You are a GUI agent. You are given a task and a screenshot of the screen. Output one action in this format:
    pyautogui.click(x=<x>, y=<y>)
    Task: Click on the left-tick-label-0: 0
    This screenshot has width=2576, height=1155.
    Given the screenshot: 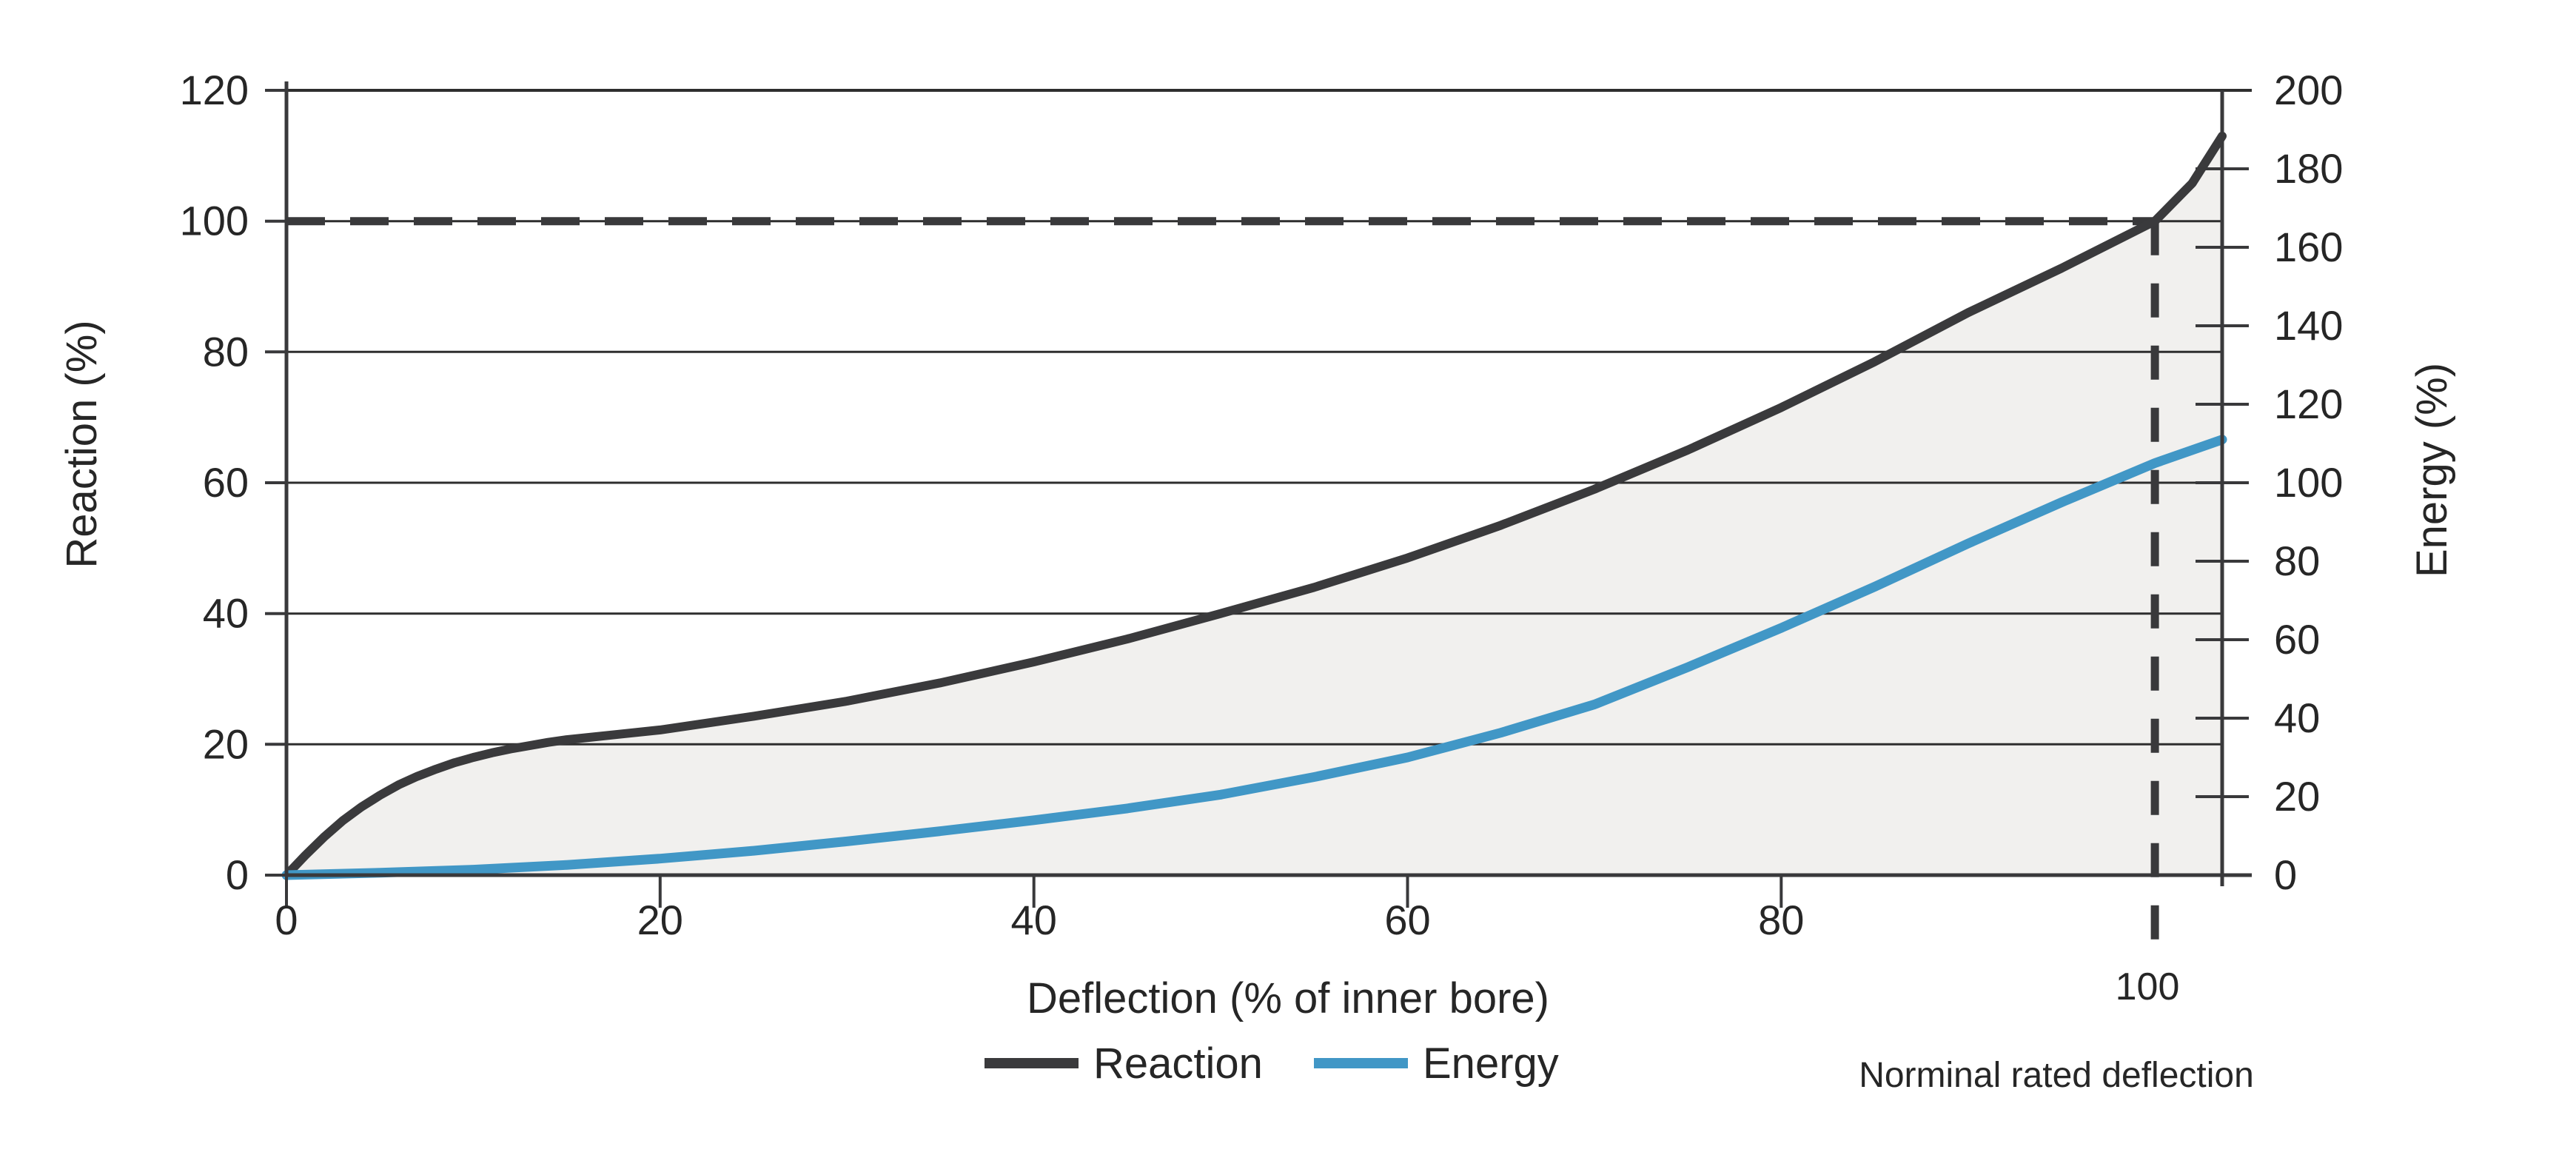 What is the action you would take?
    pyautogui.click(x=237, y=874)
    